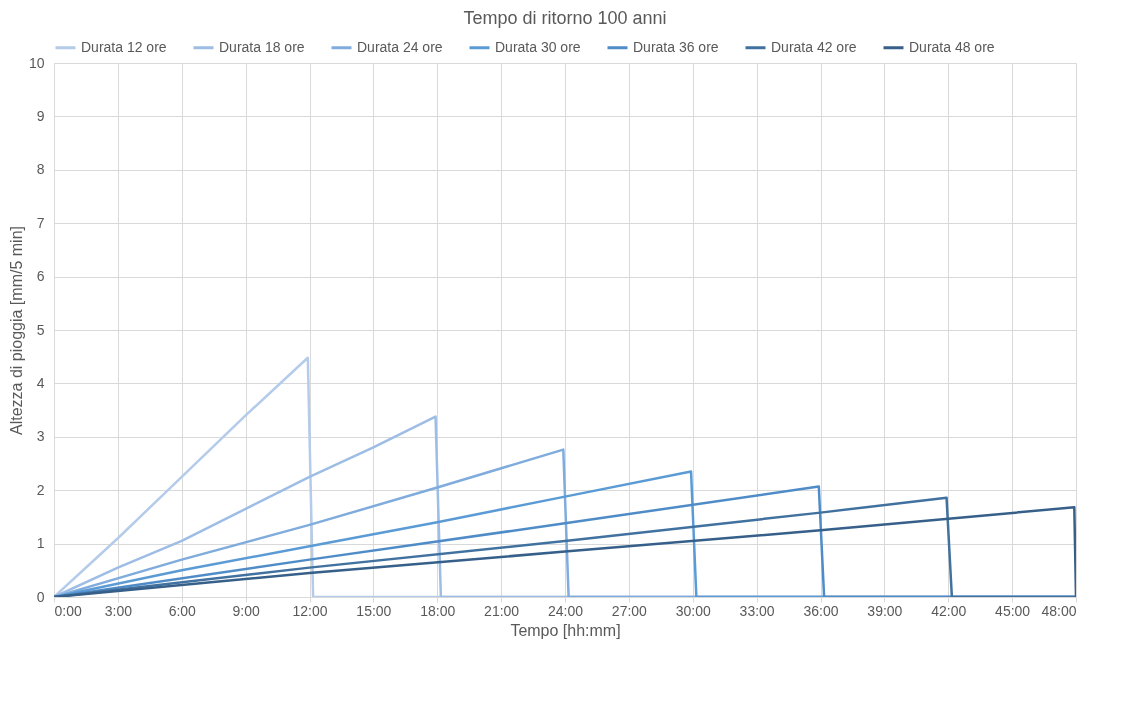  Describe the element at coordinates (262, 46) in the screenshot. I see `legend-label: Durata 18 ore` at that location.